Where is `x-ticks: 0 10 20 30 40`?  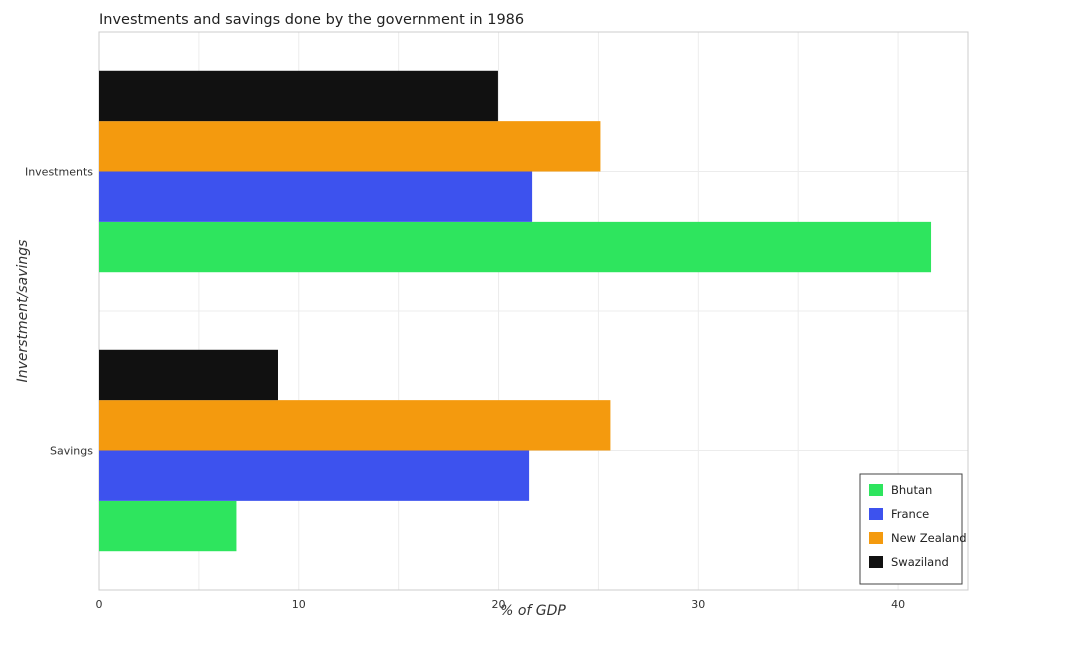
x-ticks: 0 10 20 30 40 is located at coordinates (501, 604).